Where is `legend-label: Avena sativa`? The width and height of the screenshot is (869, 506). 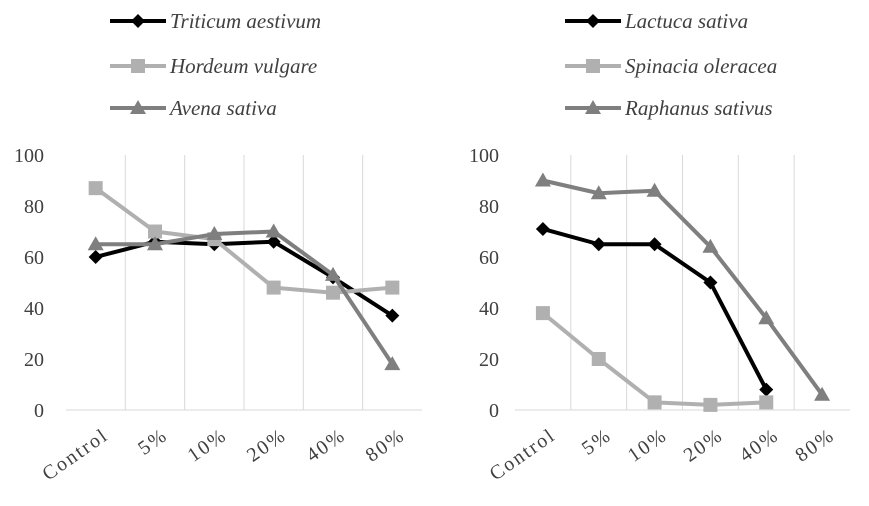
legend-label: Avena sativa is located at coordinates (222, 108).